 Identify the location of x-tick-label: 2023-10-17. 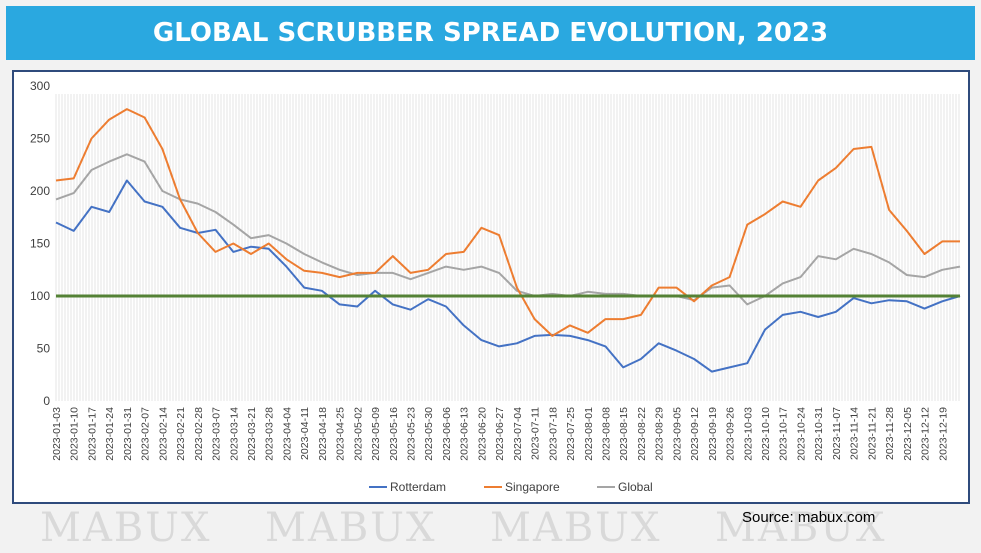
(784, 434).